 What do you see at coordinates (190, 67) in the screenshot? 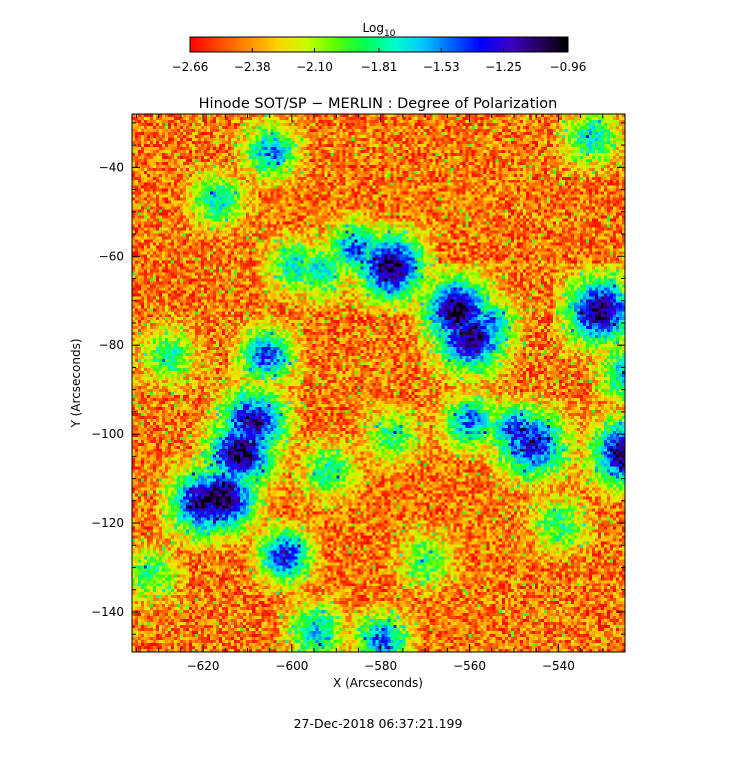
I see `colorbar-tick-label: −2.66` at bounding box center [190, 67].